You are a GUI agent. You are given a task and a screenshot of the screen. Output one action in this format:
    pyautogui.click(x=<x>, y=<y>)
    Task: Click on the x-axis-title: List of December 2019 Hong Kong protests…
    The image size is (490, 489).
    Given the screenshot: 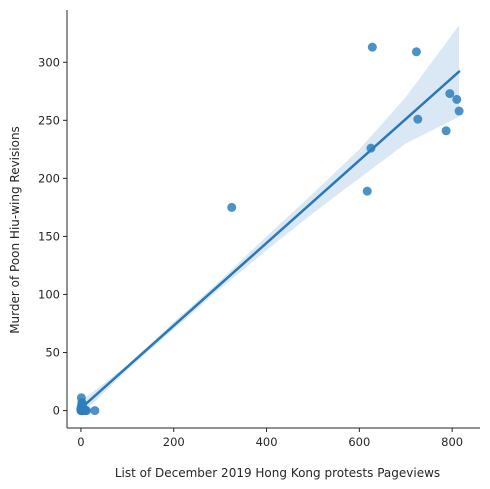 What is the action you would take?
    pyautogui.click(x=277, y=473)
    